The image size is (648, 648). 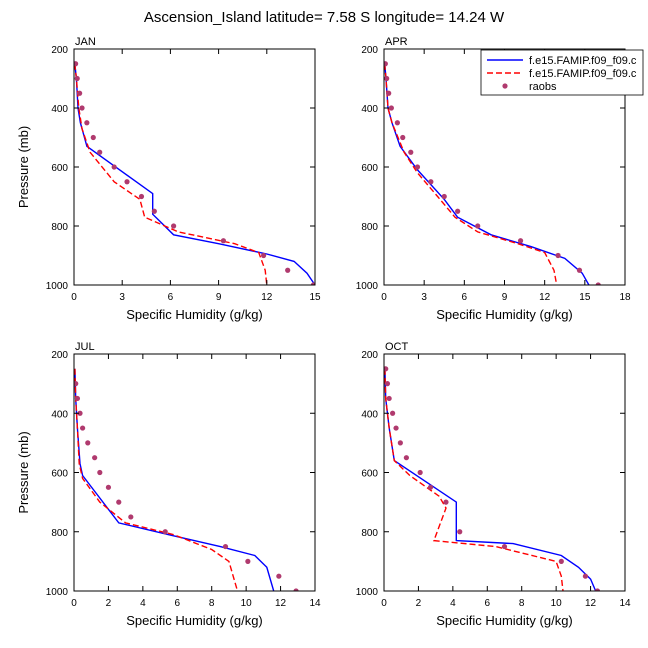 I want to click on legend-label: raobs, so click(x=543, y=87).